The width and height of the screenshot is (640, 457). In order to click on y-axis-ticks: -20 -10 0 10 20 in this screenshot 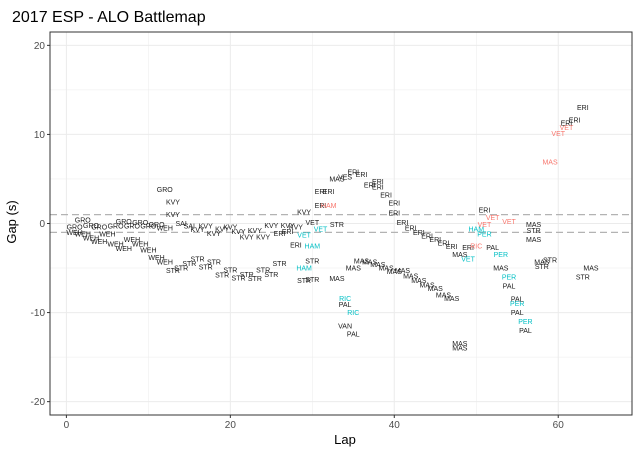, I will do `click(40, 224)`.